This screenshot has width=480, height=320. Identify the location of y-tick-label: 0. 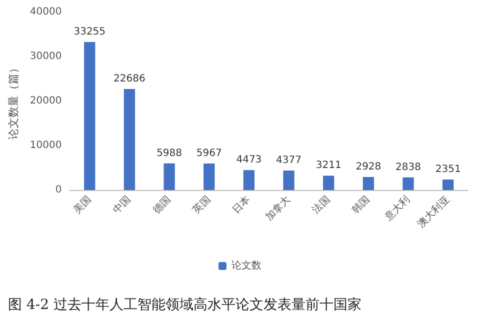
(58, 190).